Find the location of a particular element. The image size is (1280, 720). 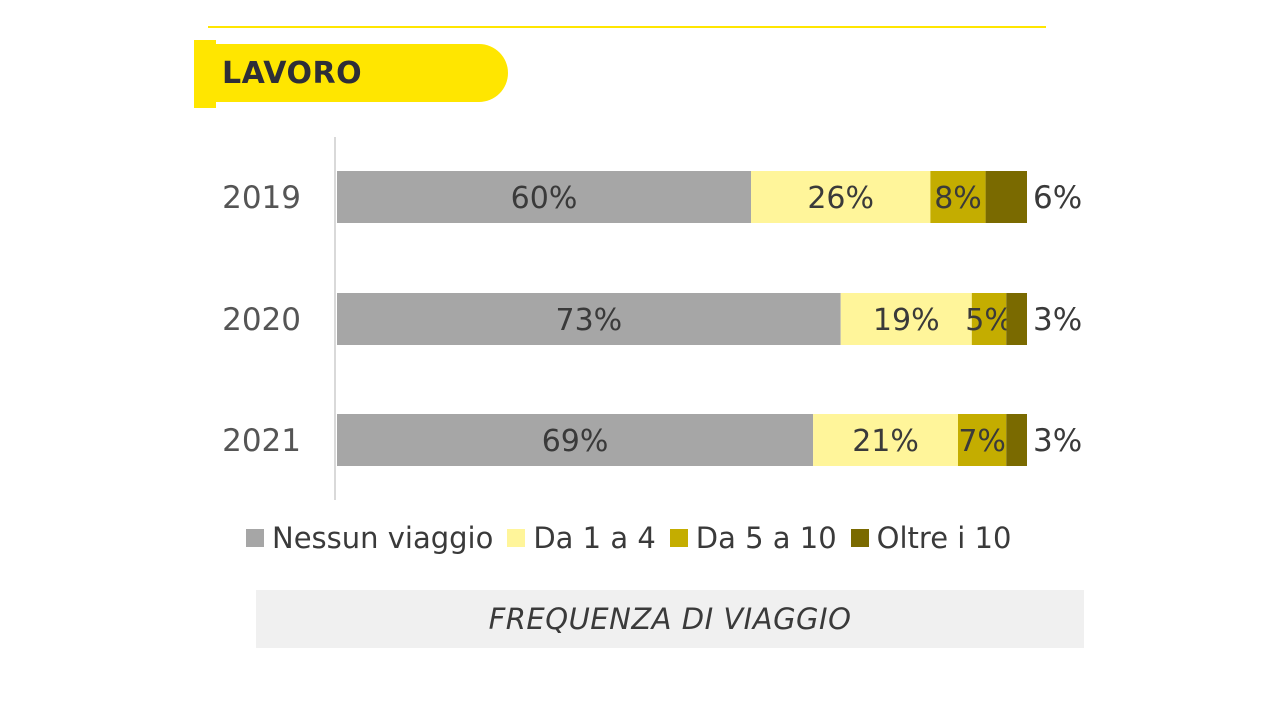

data-label-oltre-i-10-2020: 3% is located at coordinates (1057, 320).